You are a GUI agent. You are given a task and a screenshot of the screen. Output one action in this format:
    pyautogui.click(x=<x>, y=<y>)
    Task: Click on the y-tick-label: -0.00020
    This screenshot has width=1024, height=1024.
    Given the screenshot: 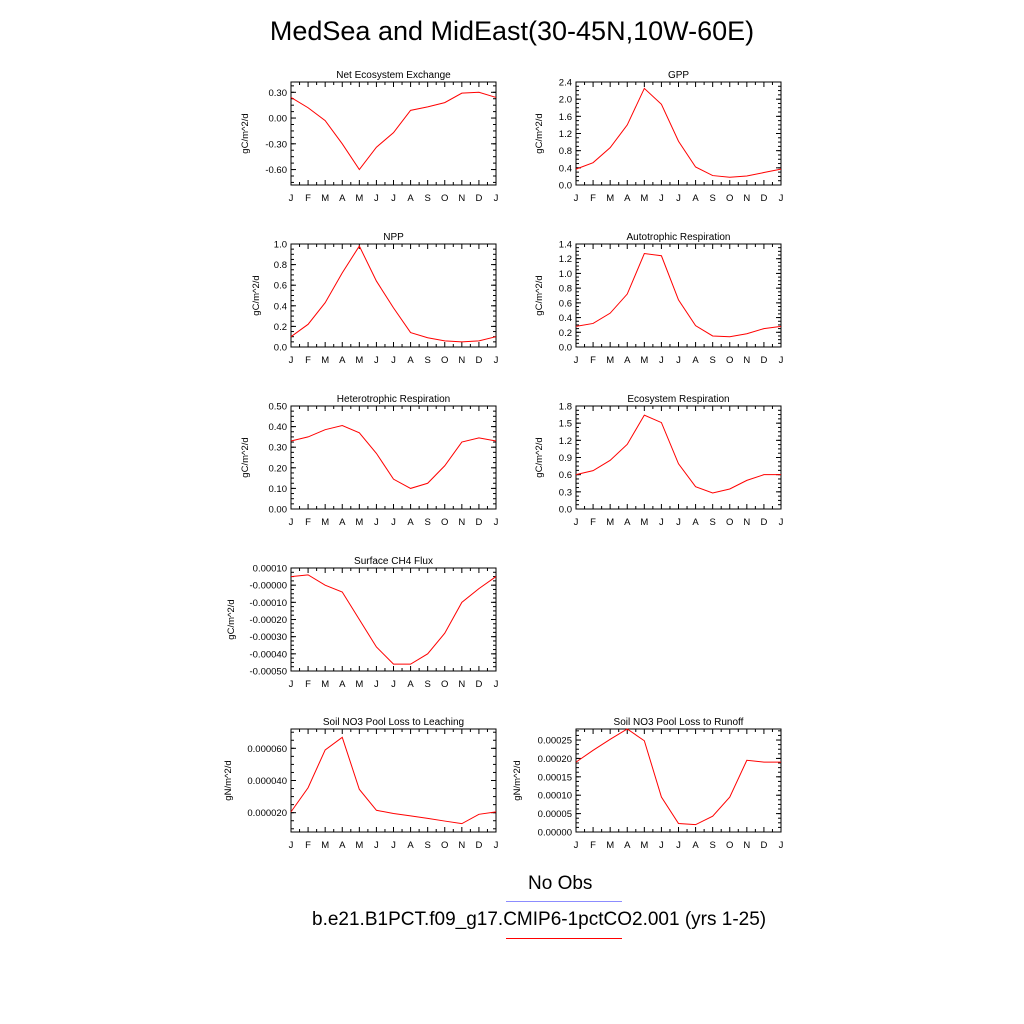 What is the action you would take?
    pyautogui.click(x=268, y=620)
    